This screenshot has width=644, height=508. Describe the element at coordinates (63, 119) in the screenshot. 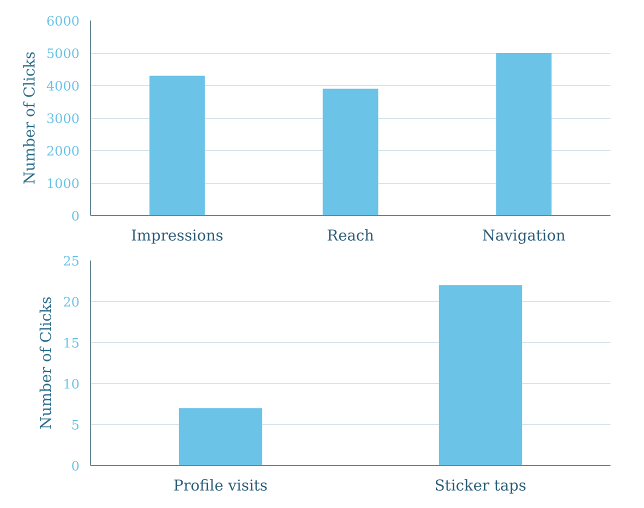

I see `y-tick-label: 3000` at that location.